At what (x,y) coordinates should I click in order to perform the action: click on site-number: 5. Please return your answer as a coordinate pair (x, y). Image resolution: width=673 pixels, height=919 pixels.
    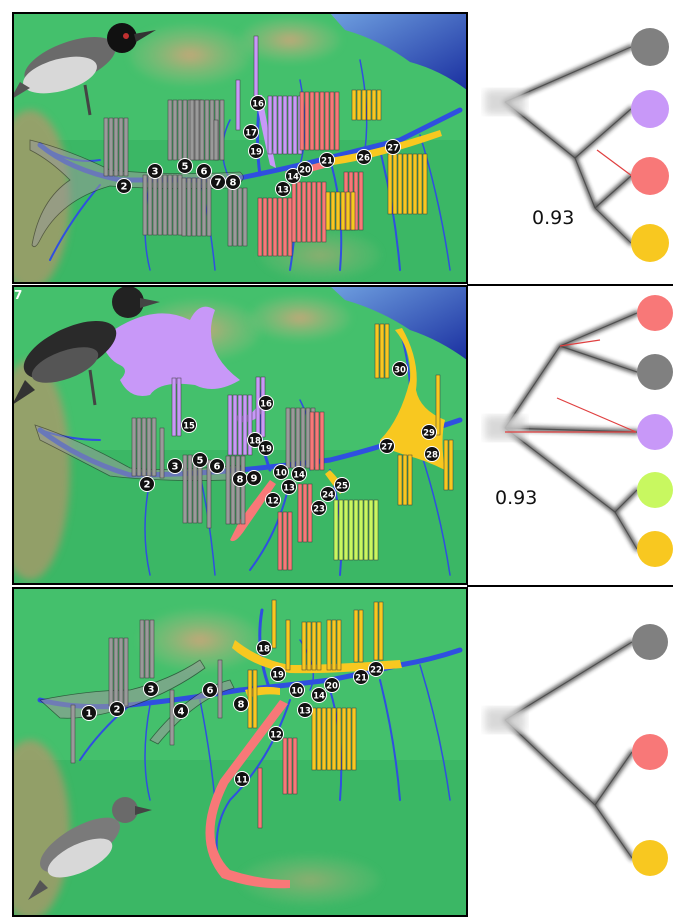
    Looking at the image, I should click on (200, 461).